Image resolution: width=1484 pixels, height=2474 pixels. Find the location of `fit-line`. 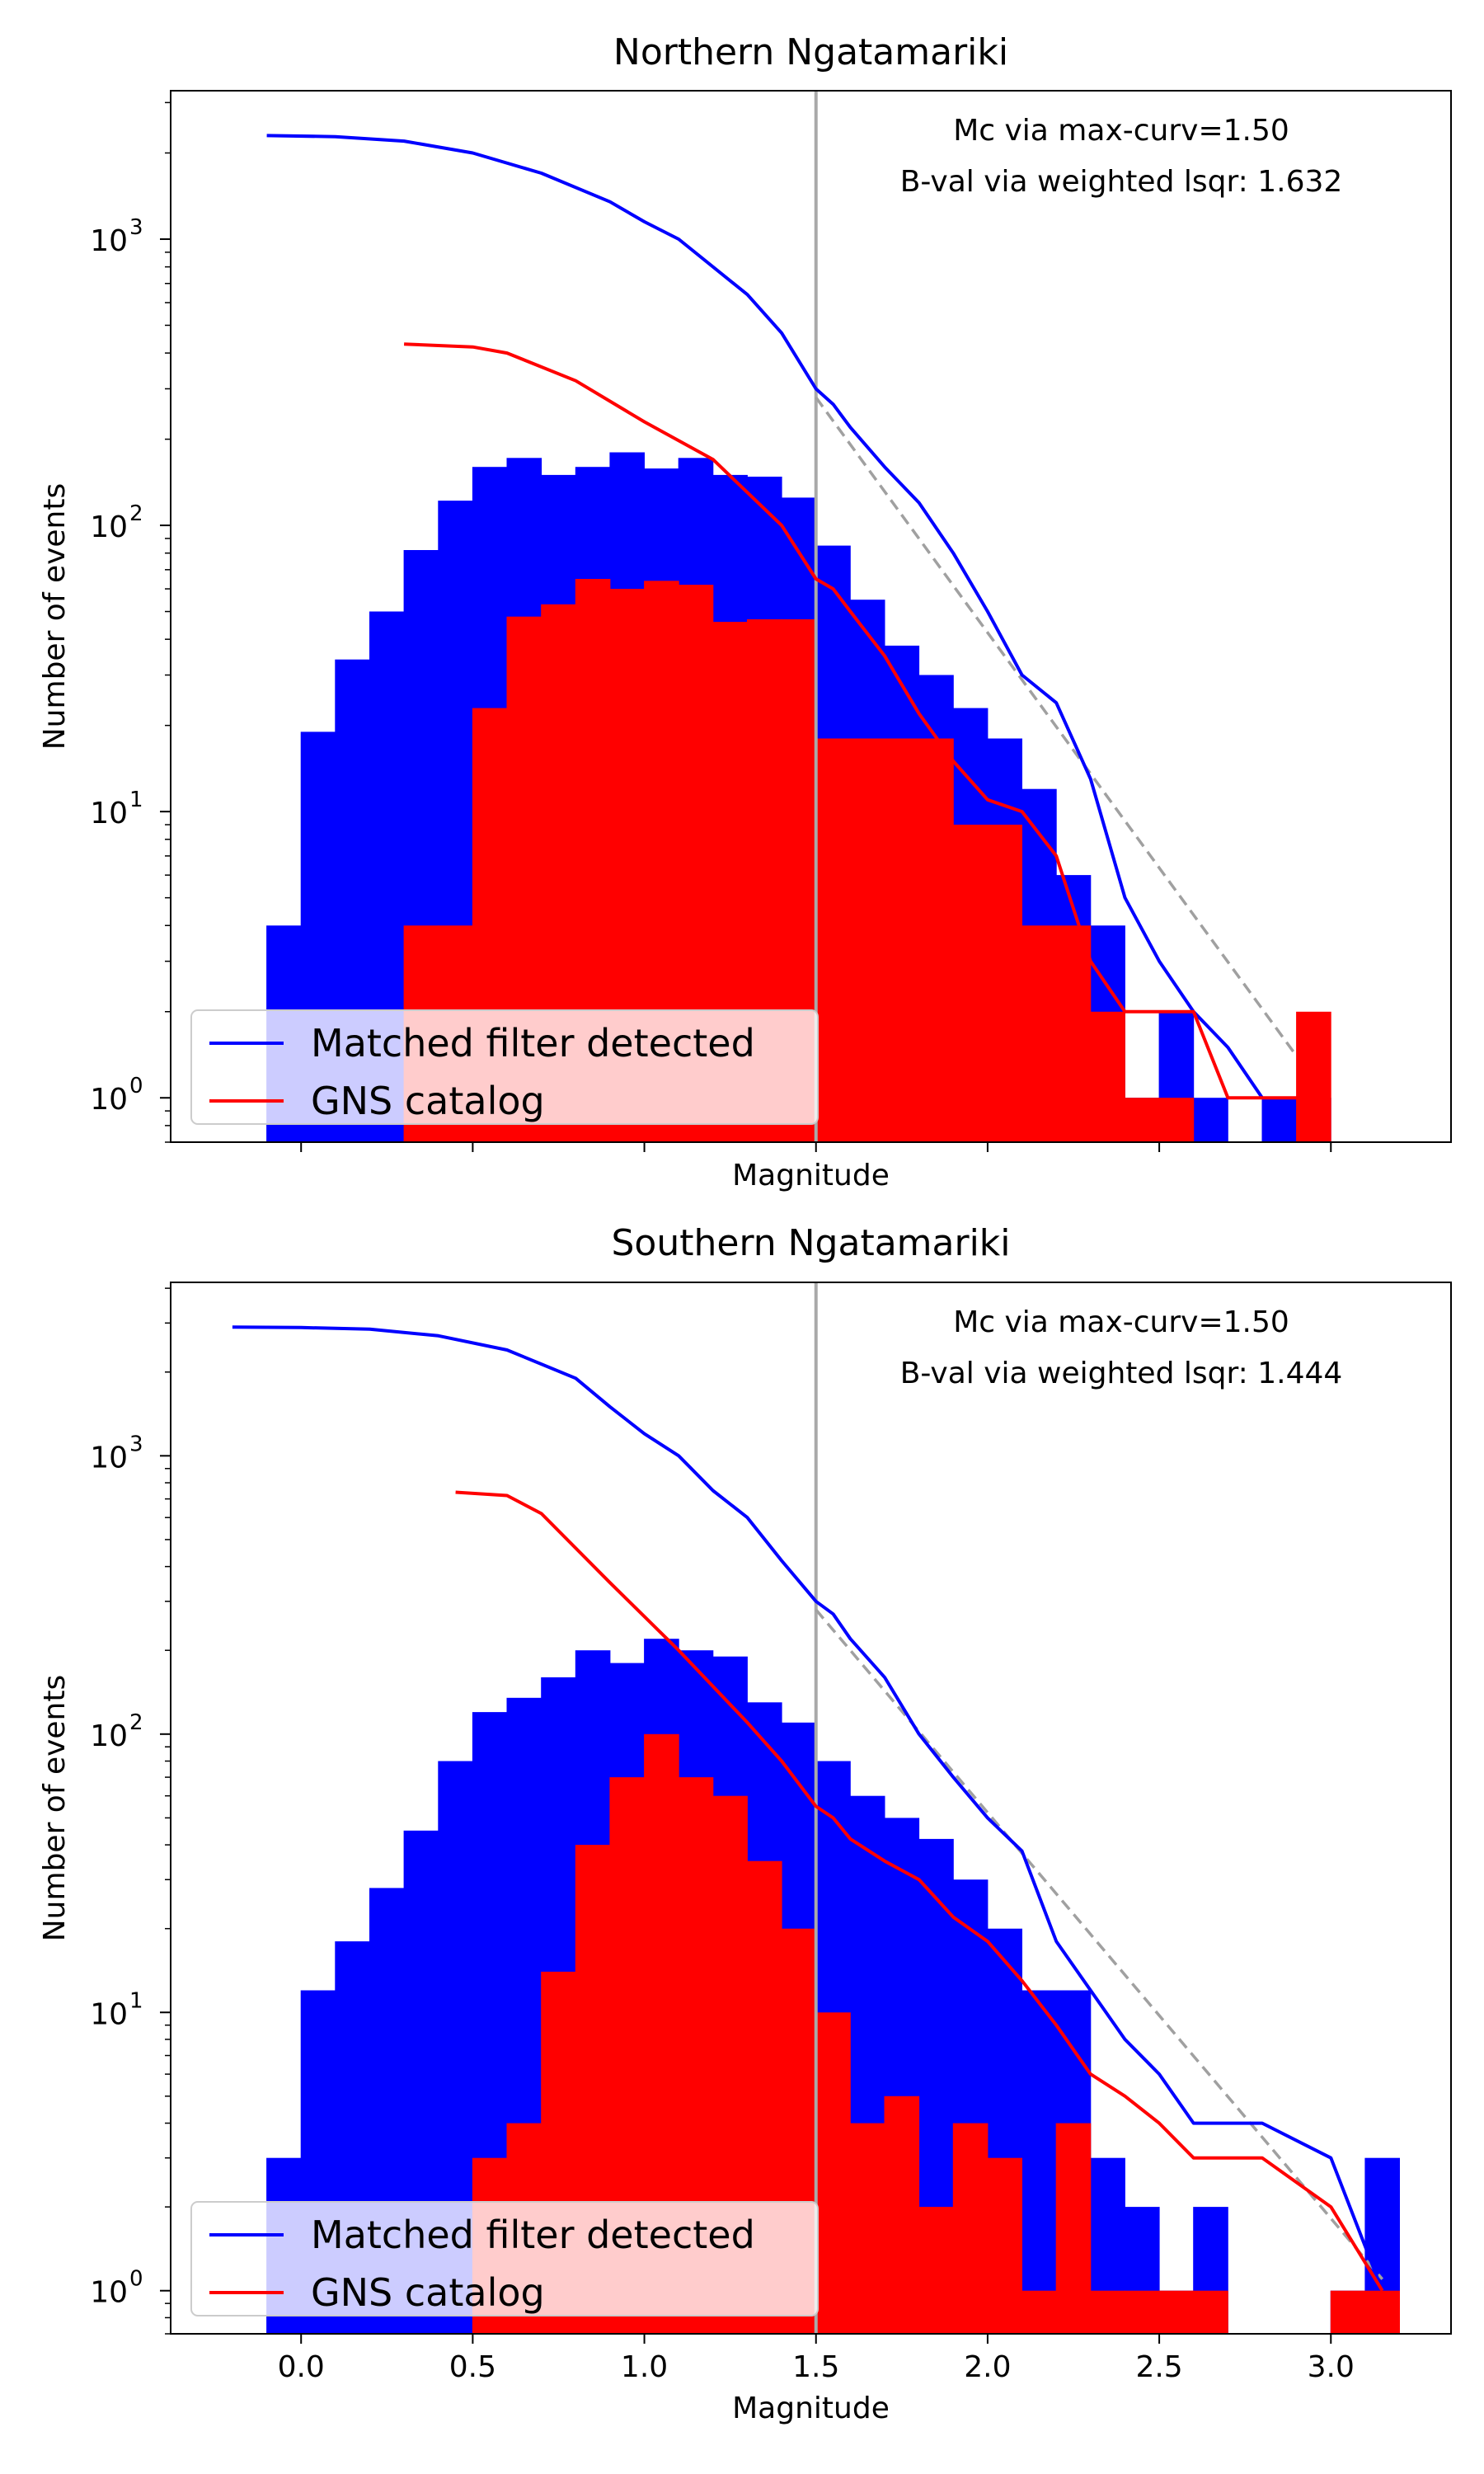

fit-line is located at coordinates (1056, 726).